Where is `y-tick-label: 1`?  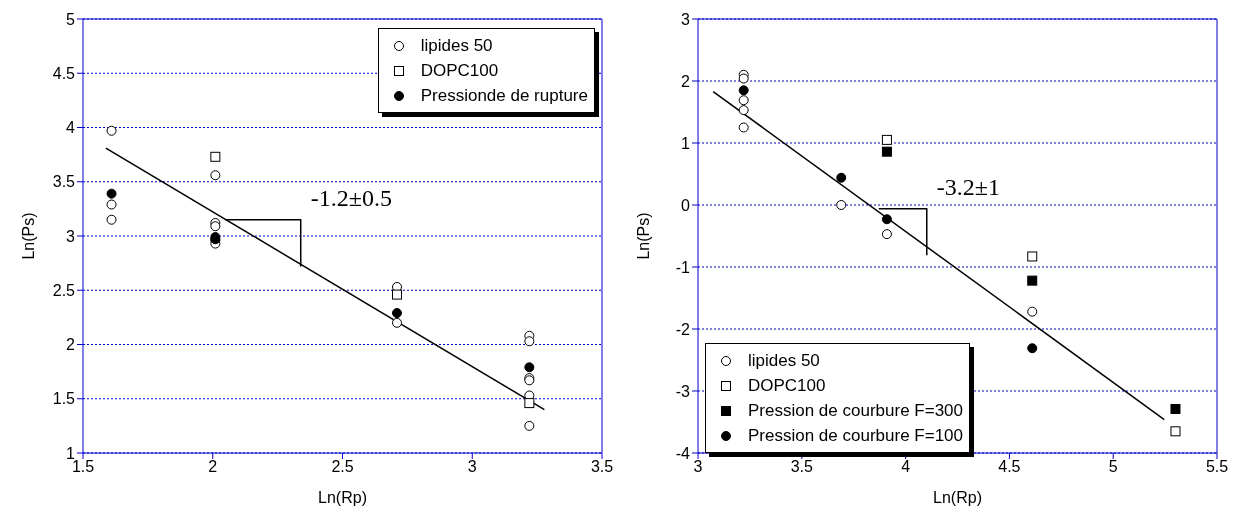 y-tick-label: 1 is located at coordinates (686, 143).